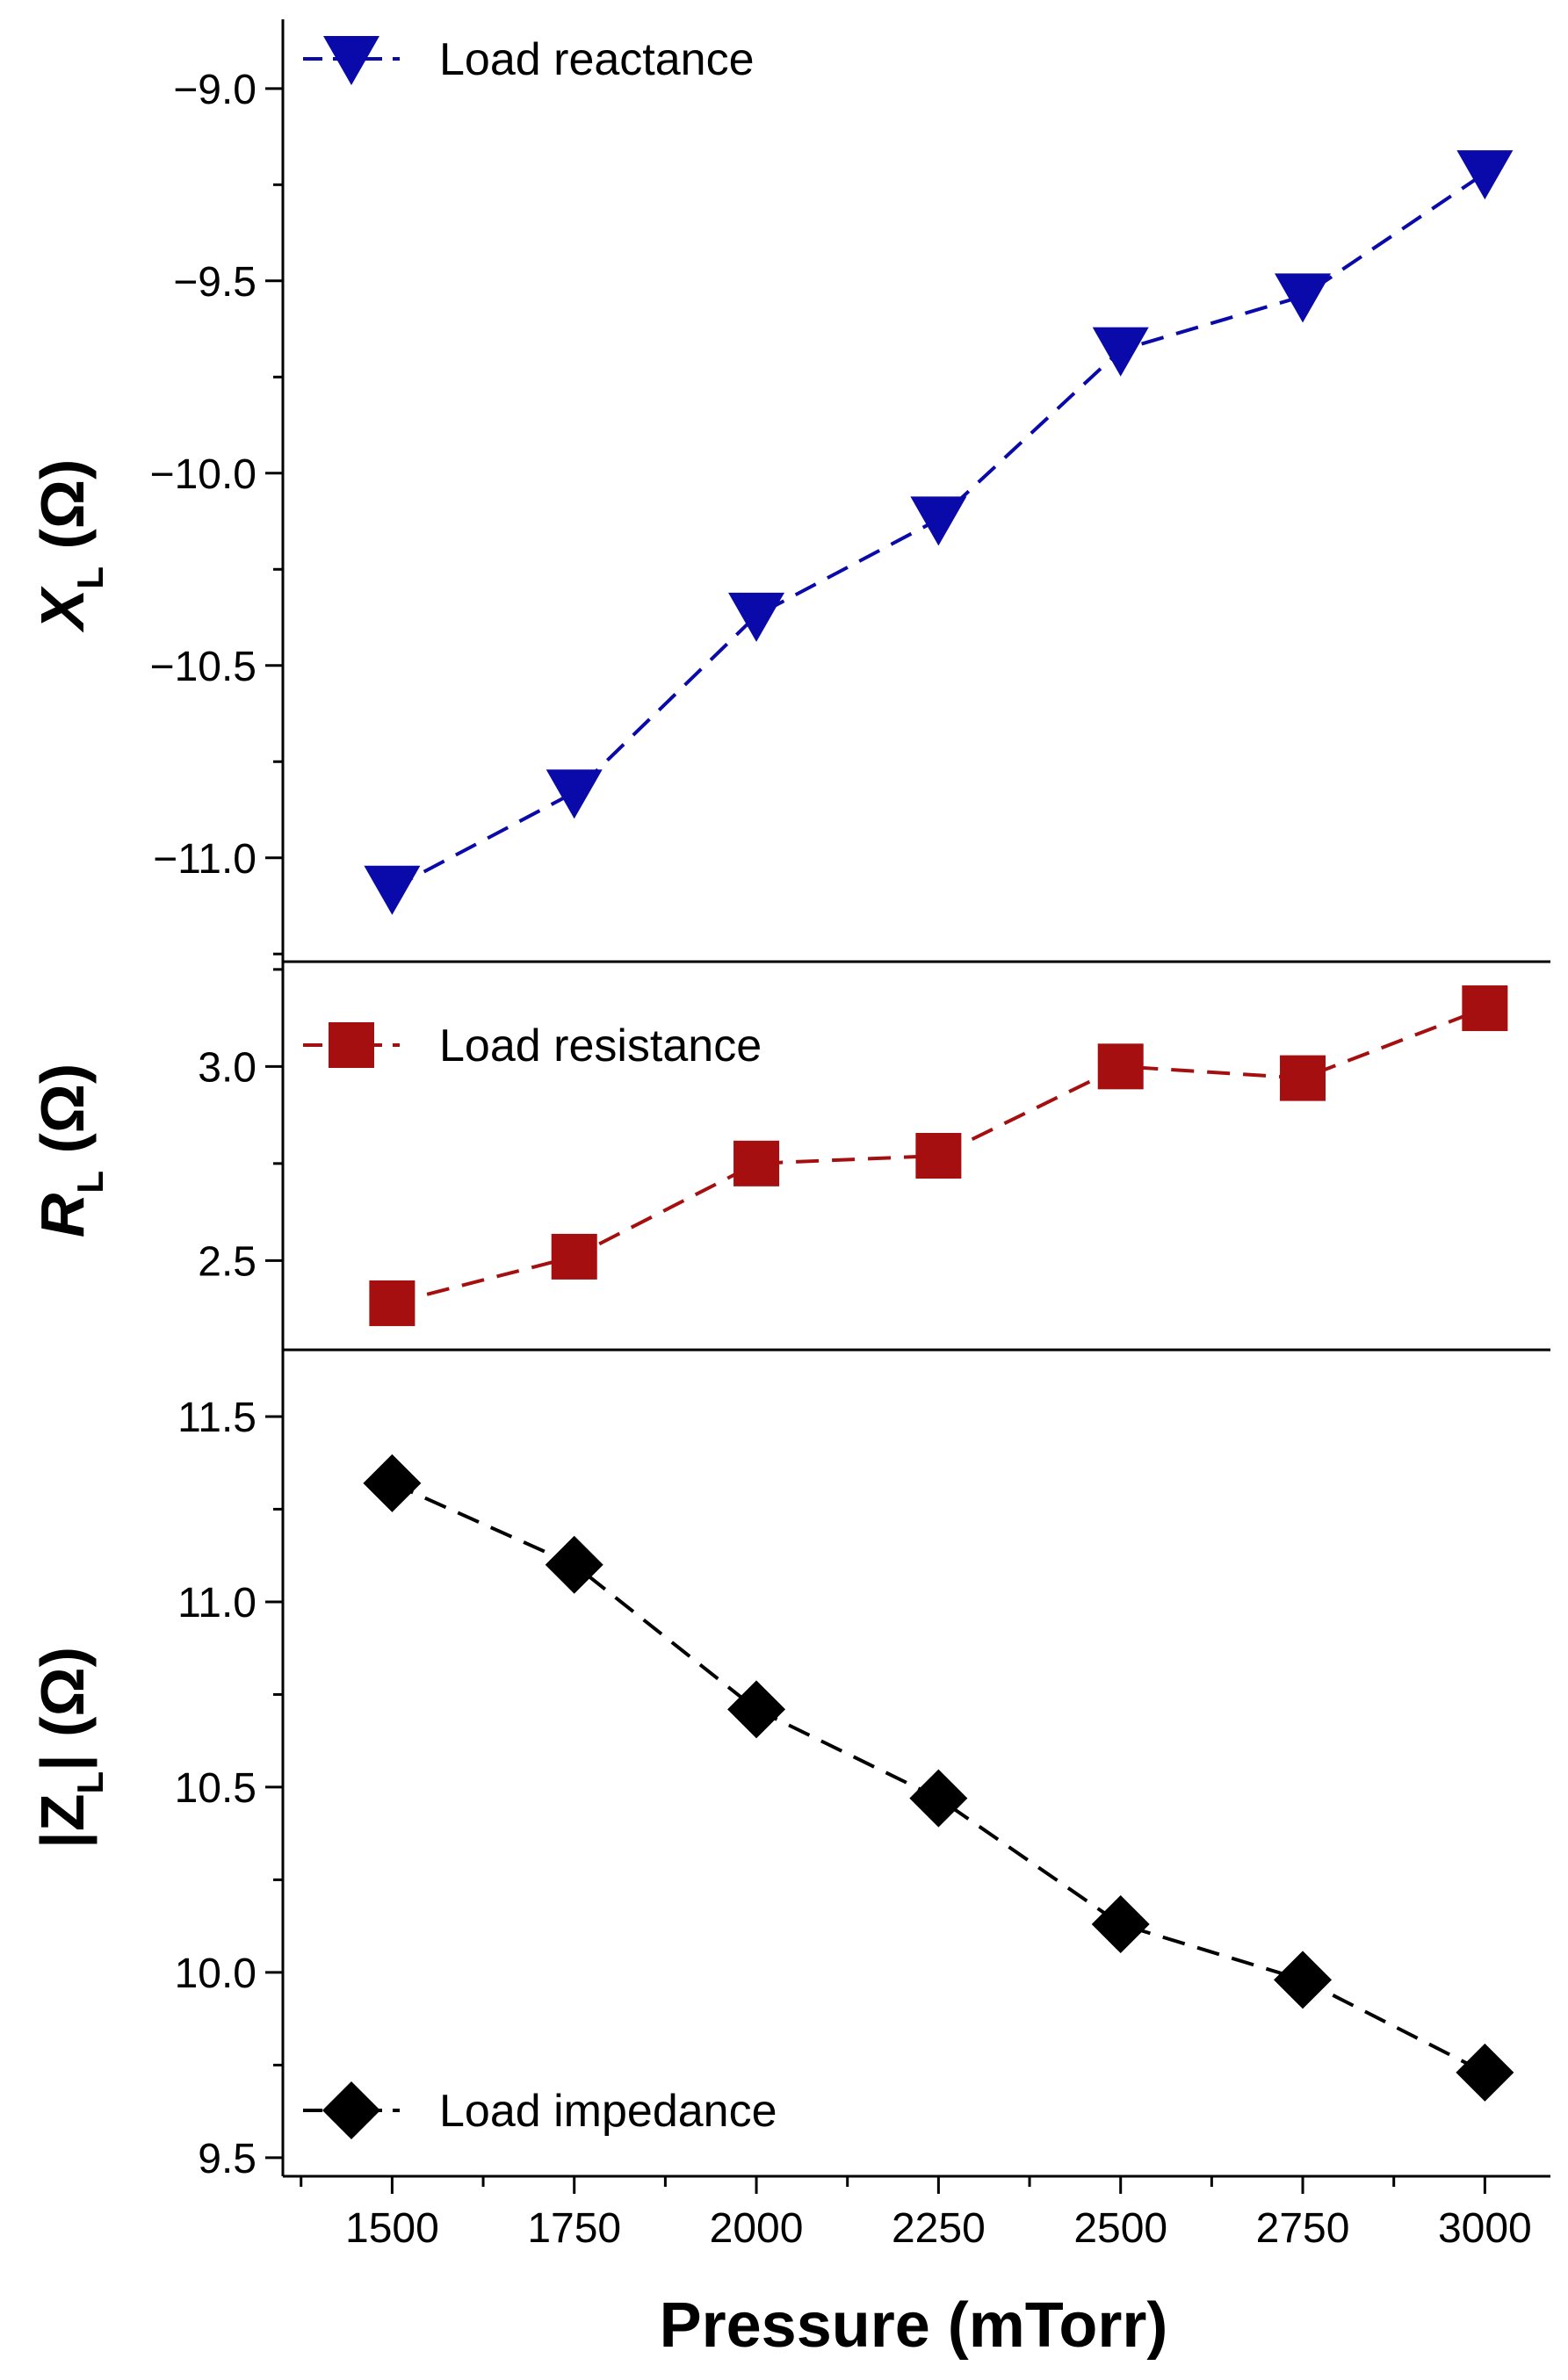  I want to click on y-tick-label: −10.0, so click(203, 474).